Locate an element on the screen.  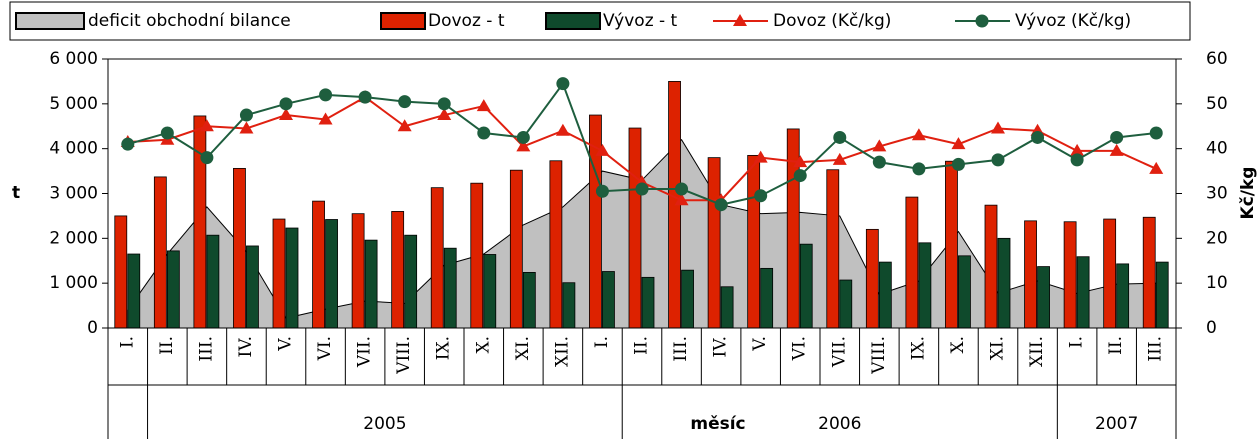
x-tick-label: XII. is located at coordinates (1037, 351).